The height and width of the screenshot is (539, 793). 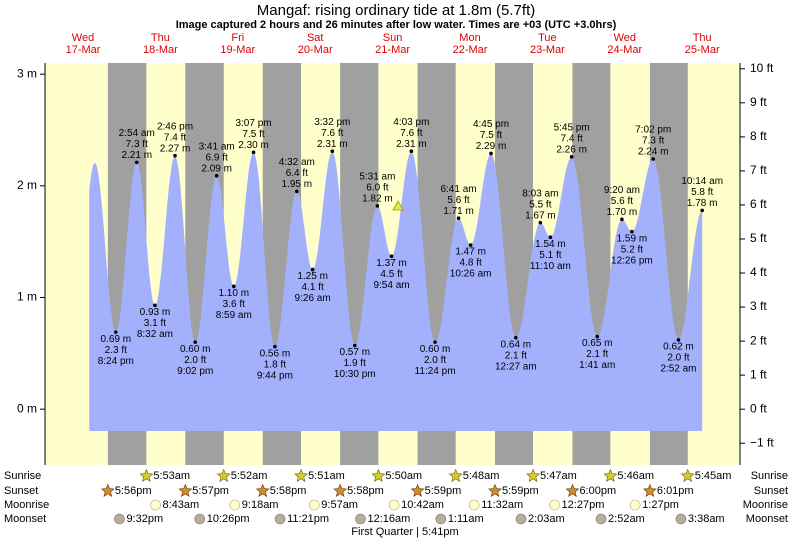 What do you see at coordinates (377, 199) in the screenshot?
I see `tide-height: 1.82 m` at bounding box center [377, 199].